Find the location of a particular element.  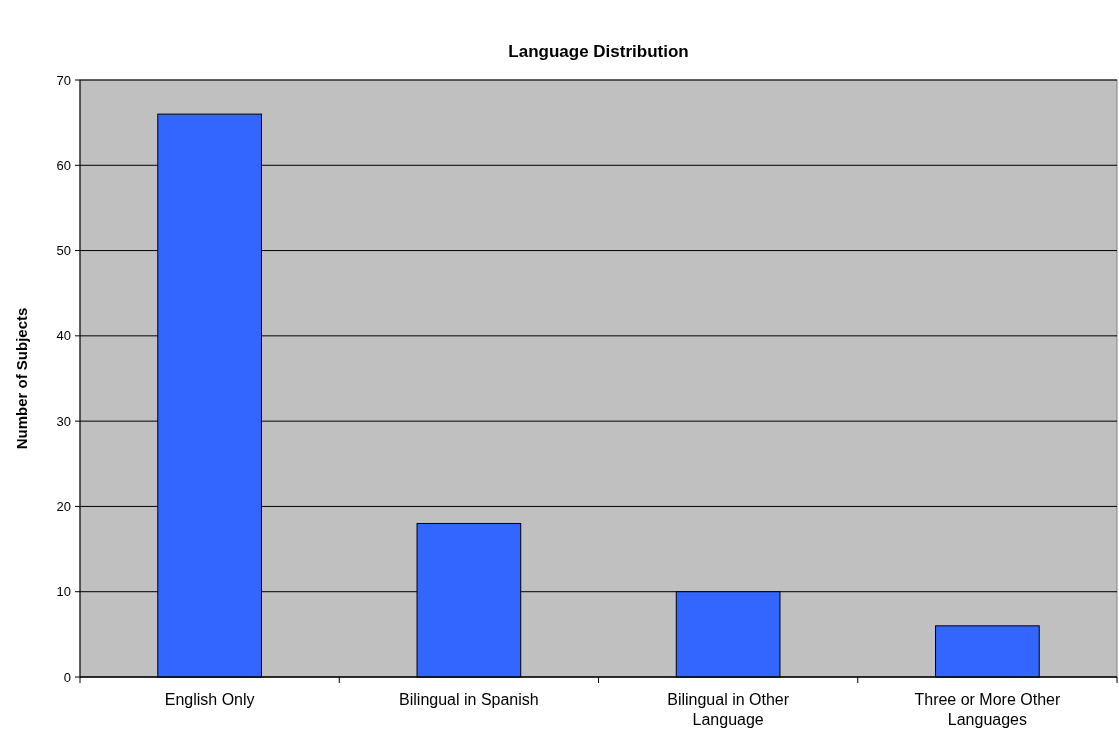

y-tick-label: 60 is located at coordinates (63, 165).